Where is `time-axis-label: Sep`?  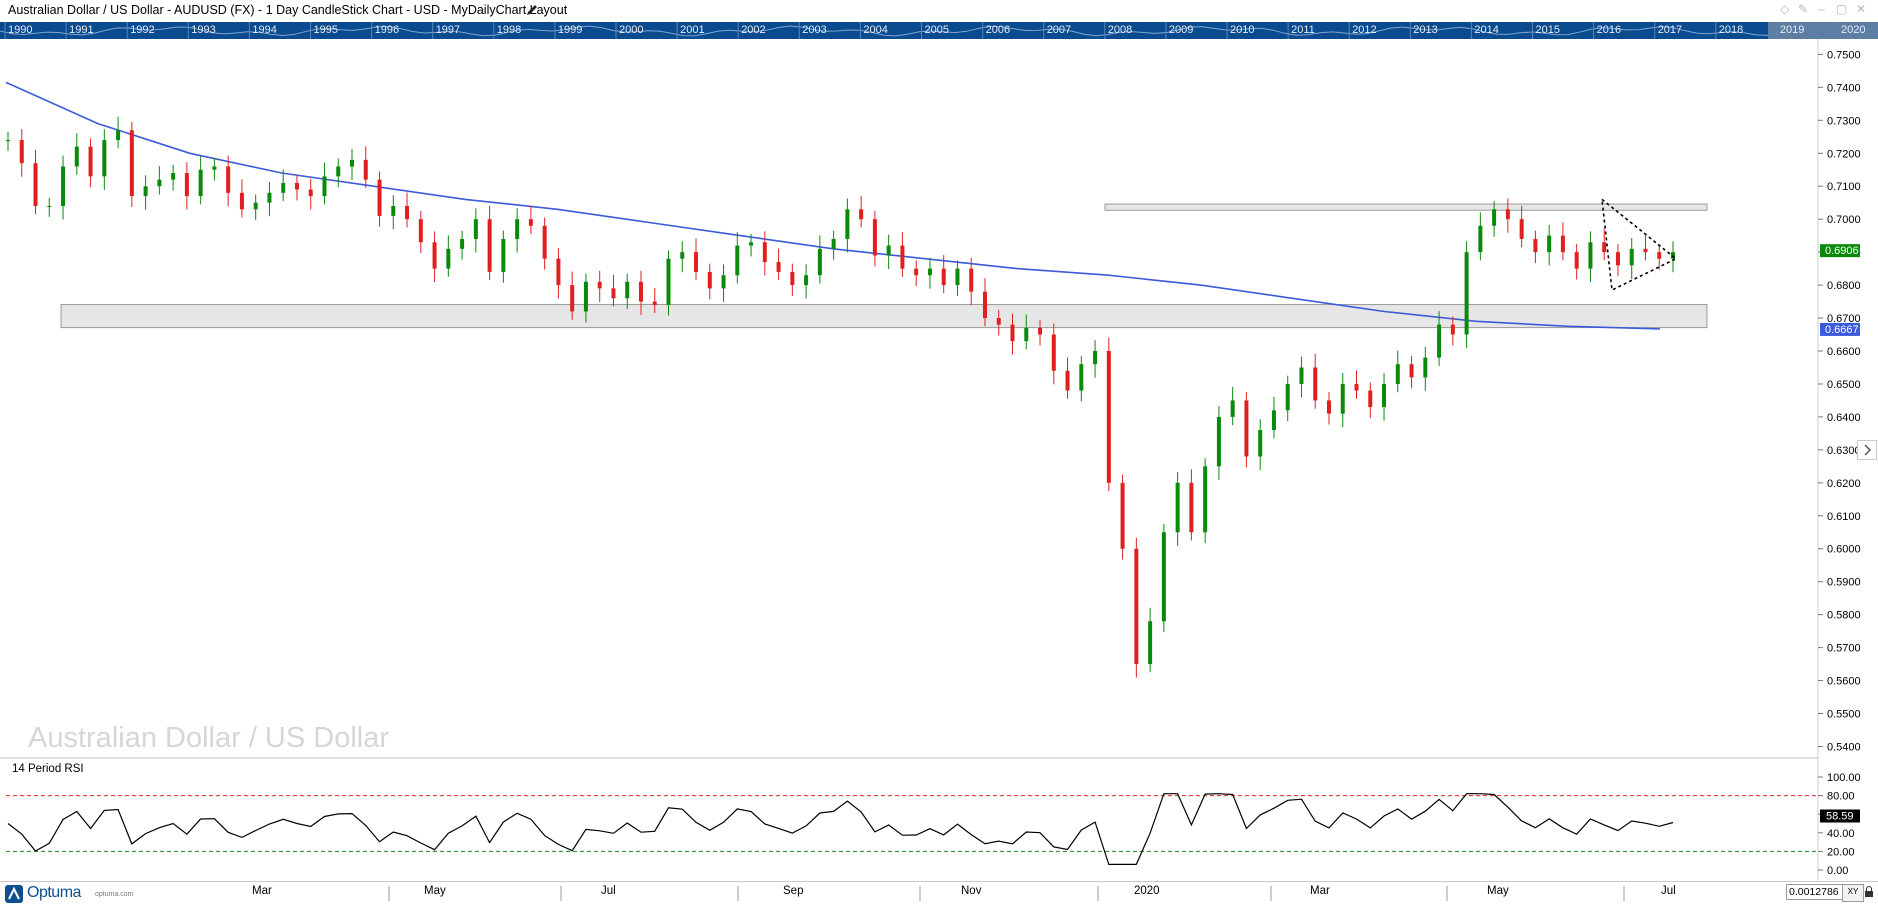
time-axis-label: Sep is located at coordinates (793, 891).